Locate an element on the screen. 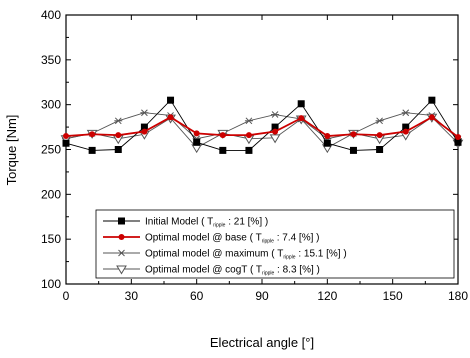 The height and width of the screenshot is (358, 470). x-tick-label: 180 is located at coordinates (458, 296).